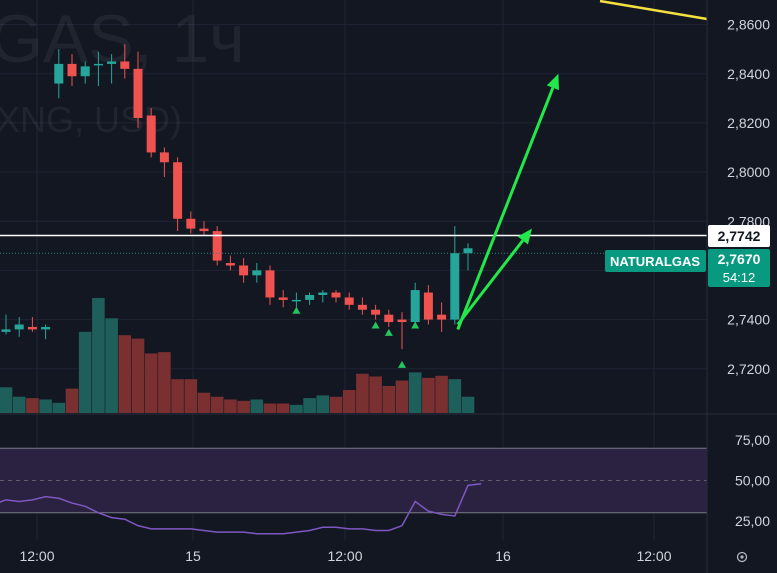  Describe the element at coordinates (739, 268) in the screenshot. I see `last-price-badge` at that location.